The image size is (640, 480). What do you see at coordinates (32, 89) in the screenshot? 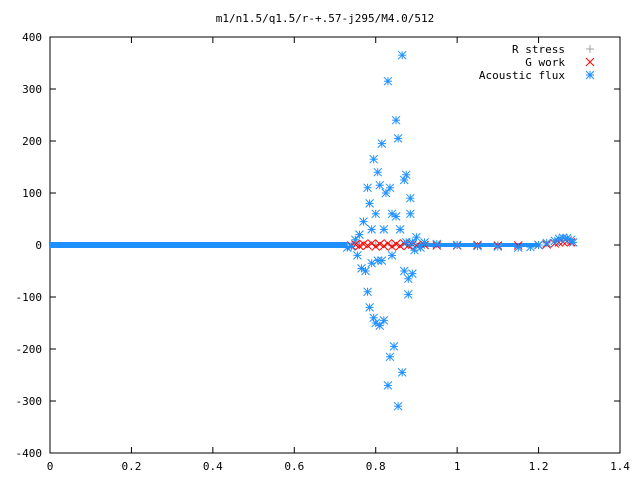
I see `y-tick-label: 300` at bounding box center [32, 89].